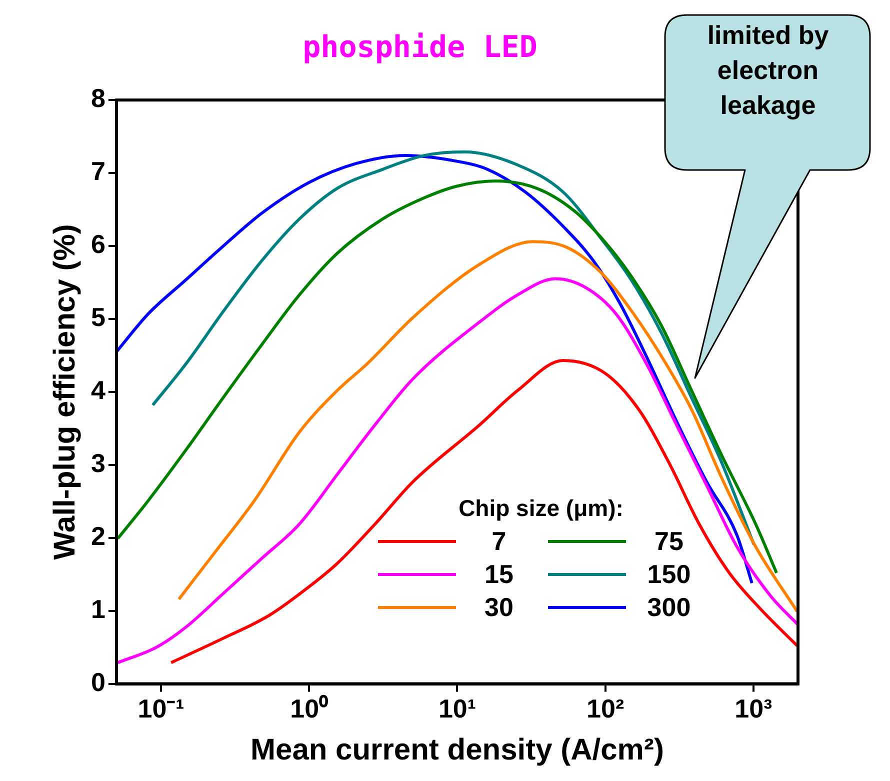  I want to click on y-axis-title: Wall-plug efficiency (%), so click(65, 392).